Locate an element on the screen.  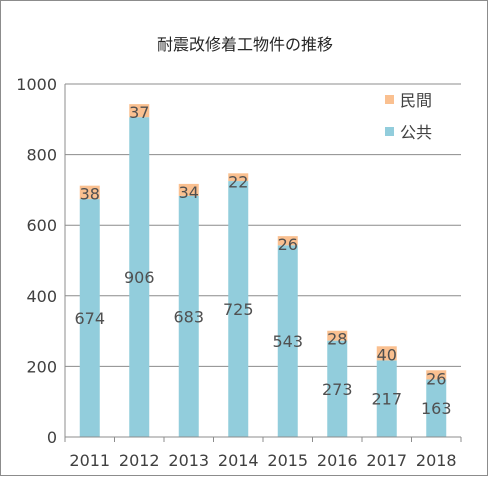
x-tick-label: 2017 is located at coordinates (386, 460).